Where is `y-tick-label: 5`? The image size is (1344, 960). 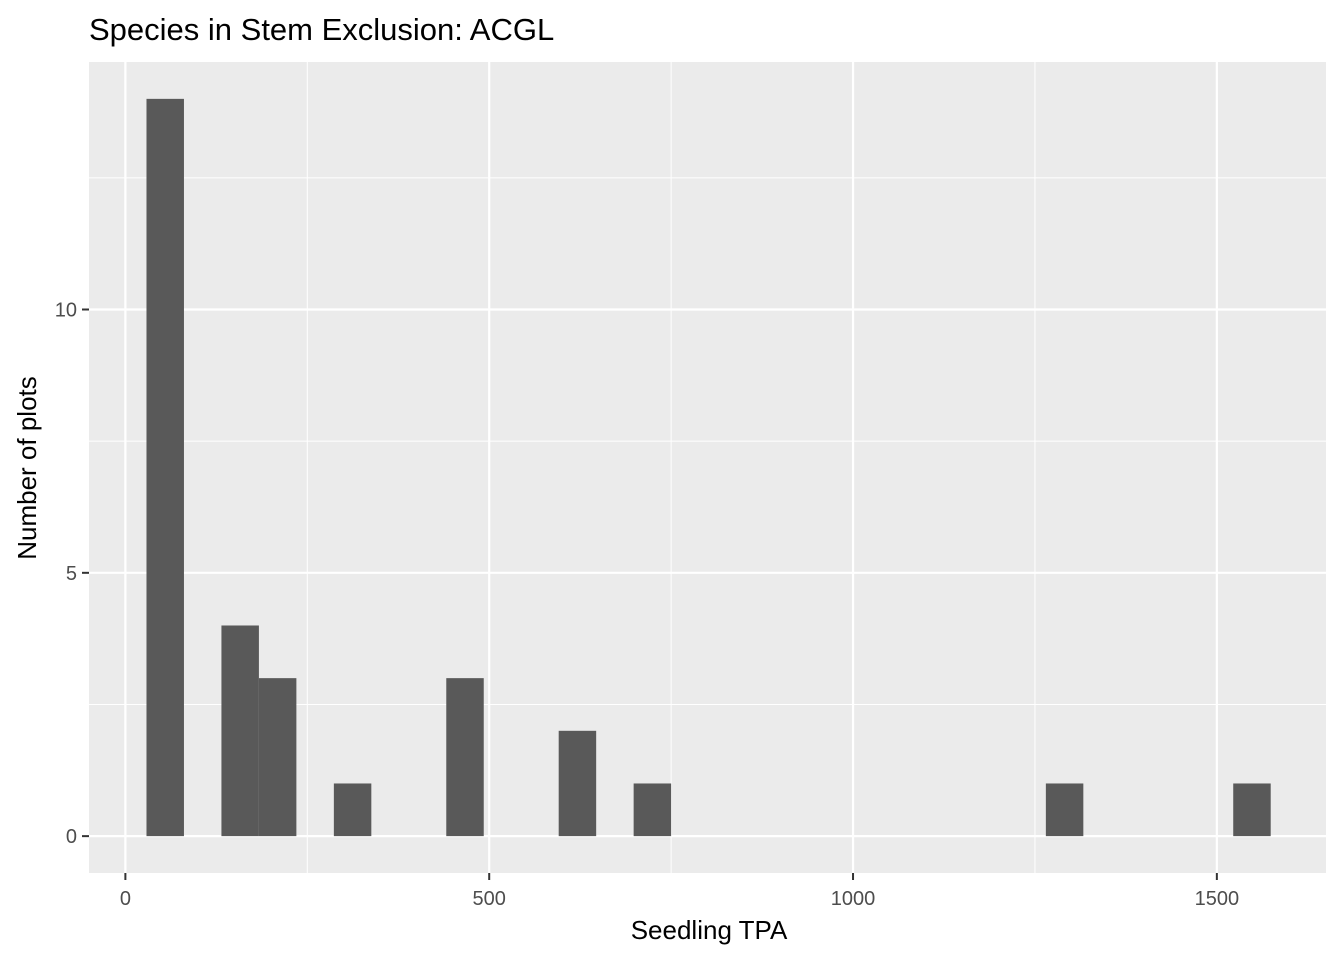
y-tick-label: 5 is located at coordinates (71, 574).